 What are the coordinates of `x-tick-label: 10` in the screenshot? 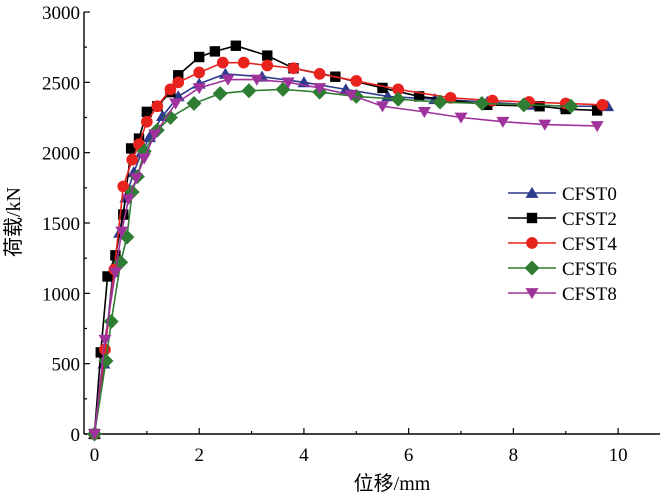 It's located at (618, 455).